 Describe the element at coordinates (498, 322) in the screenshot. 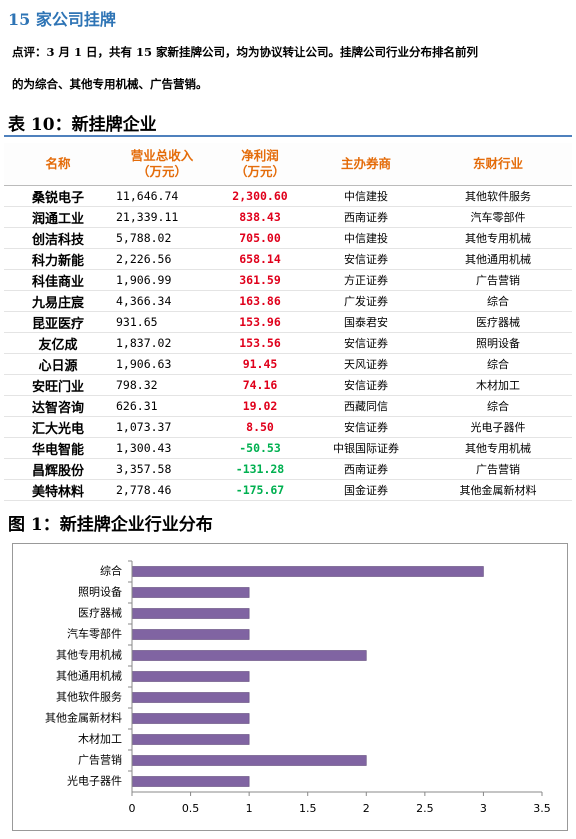

I see `table-cell: 医疗器械` at that location.